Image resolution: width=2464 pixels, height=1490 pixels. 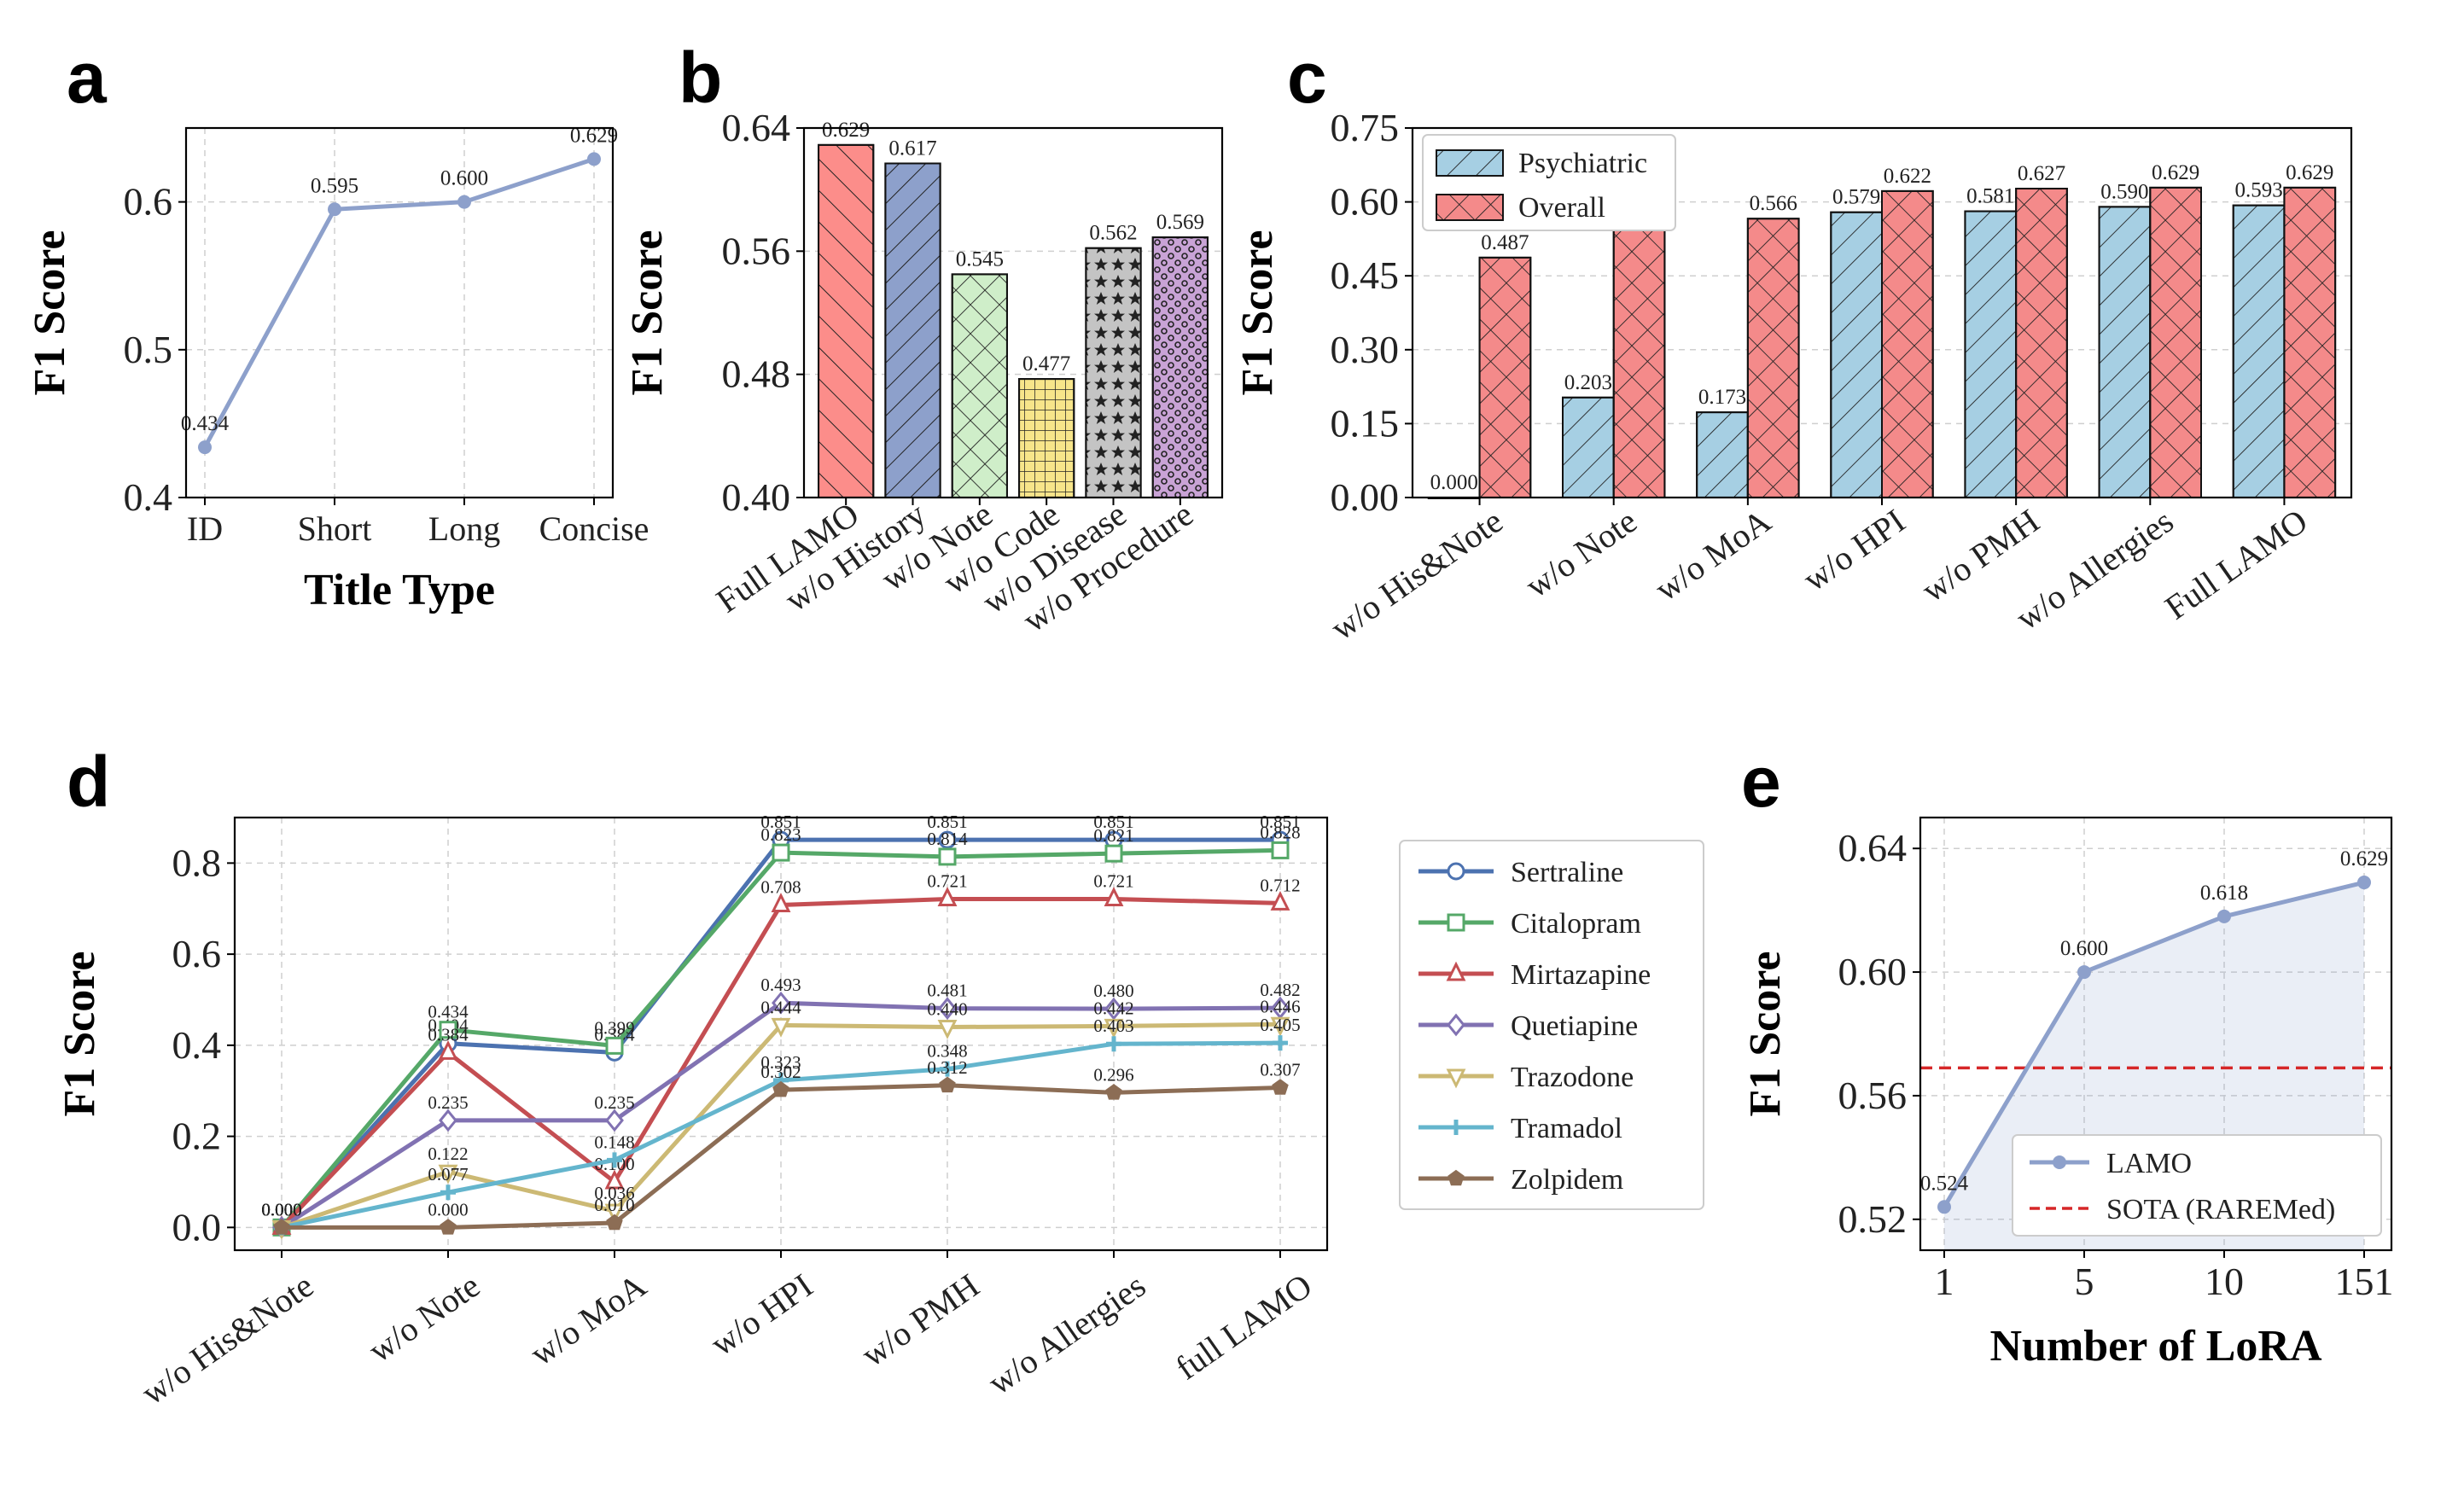 What do you see at coordinates (1113, 233) in the screenshot?
I see `data-label: 0.562` at bounding box center [1113, 233].